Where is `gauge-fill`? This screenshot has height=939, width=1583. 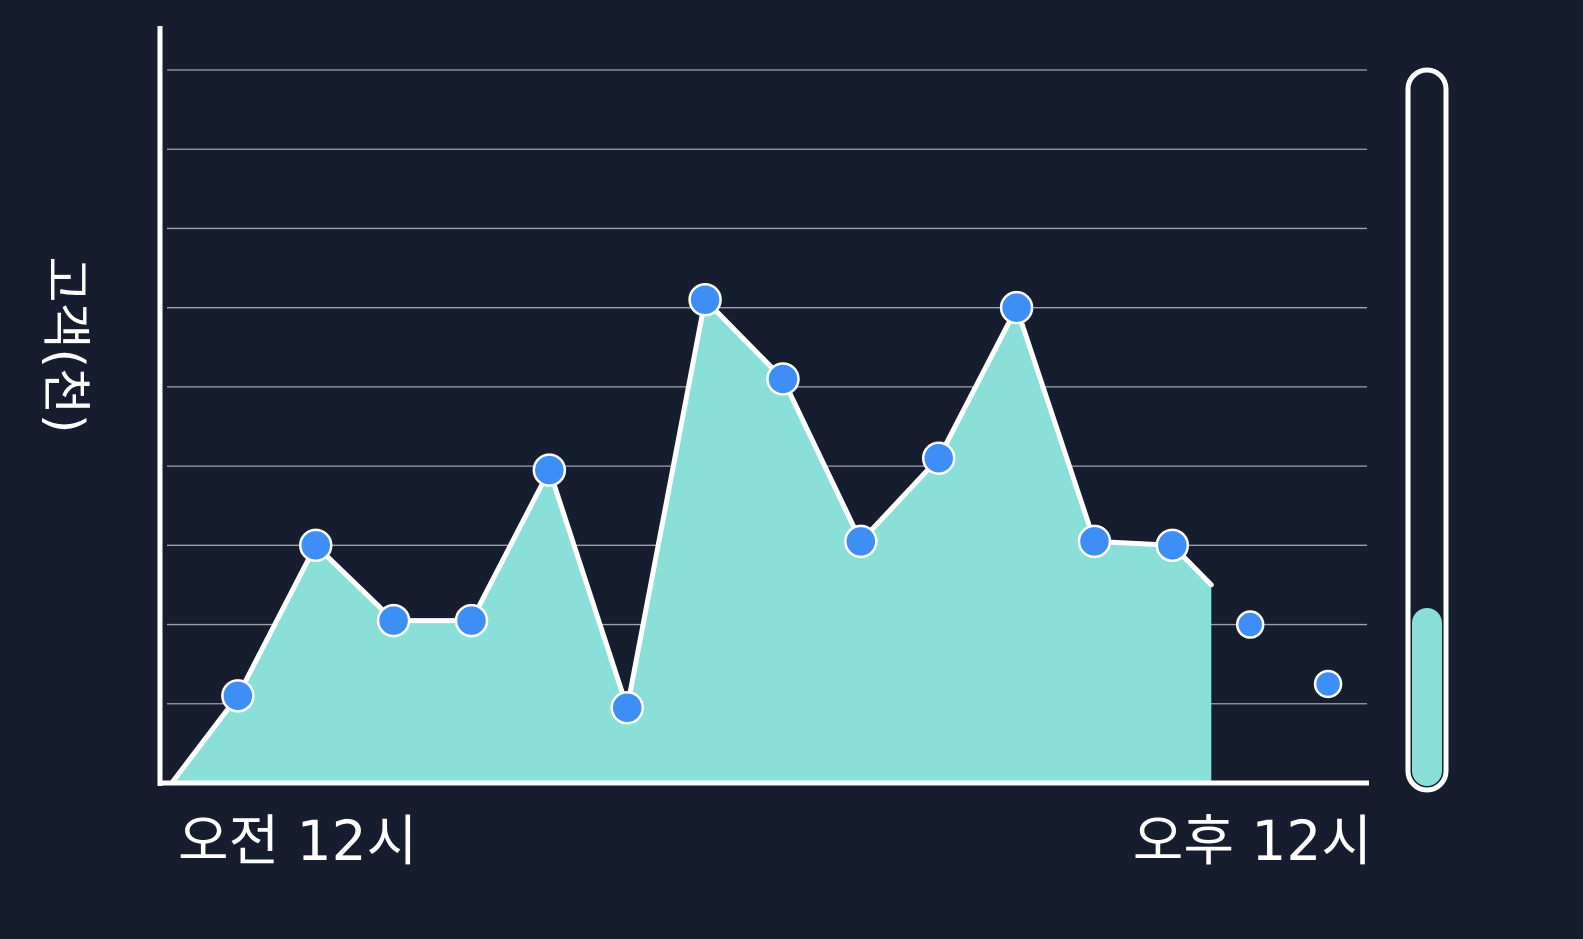 gauge-fill is located at coordinates (1427, 697).